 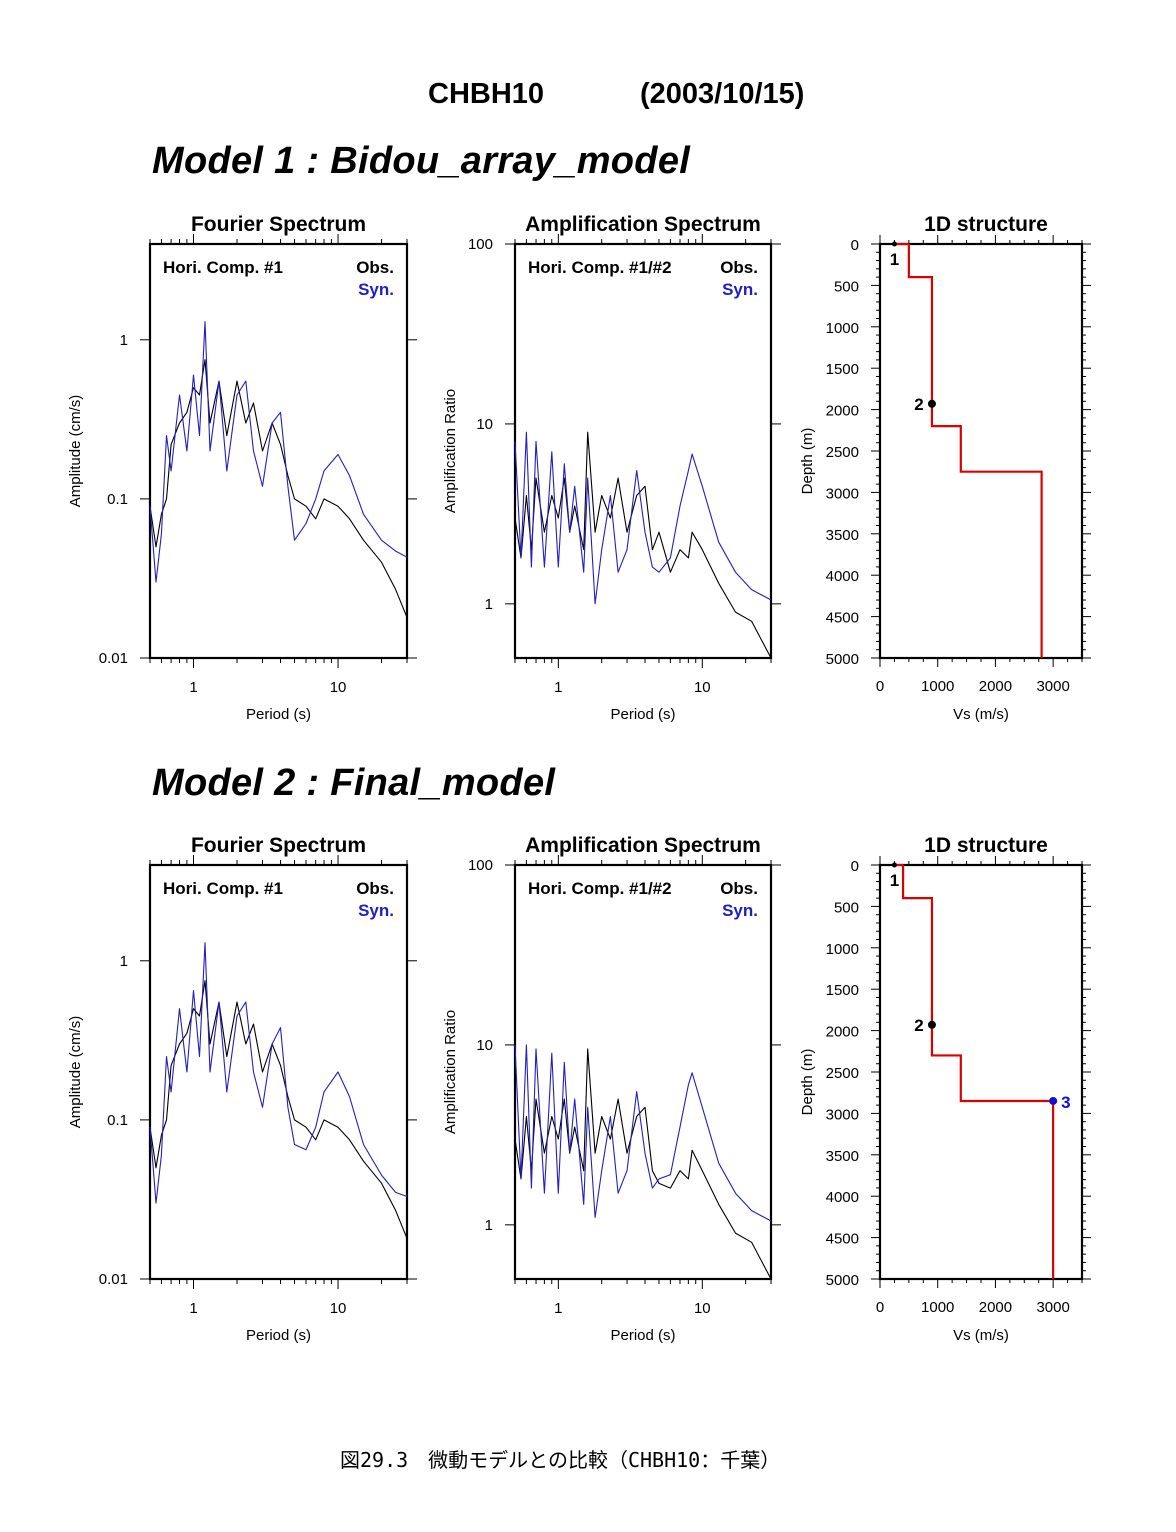 I want to click on depth-axis-label: Depth (m), so click(x=807, y=461).